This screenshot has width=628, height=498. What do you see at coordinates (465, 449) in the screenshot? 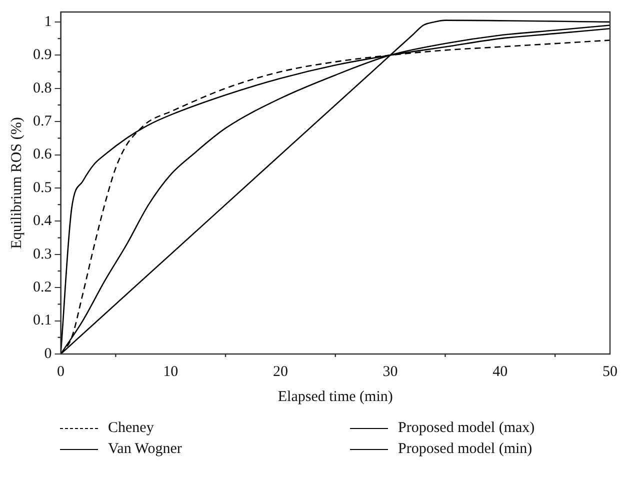
I see `legend-label: Proposed model (min)` at bounding box center [465, 449].